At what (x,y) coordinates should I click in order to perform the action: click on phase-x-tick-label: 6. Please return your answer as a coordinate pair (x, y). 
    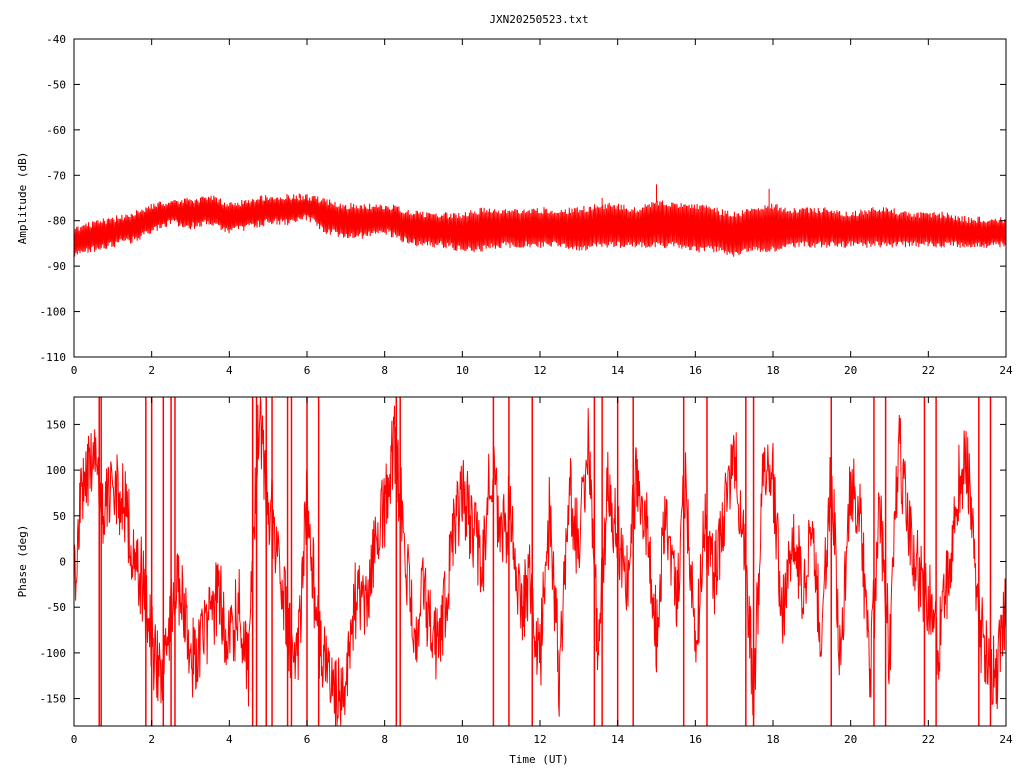
    Looking at the image, I should click on (307, 739).